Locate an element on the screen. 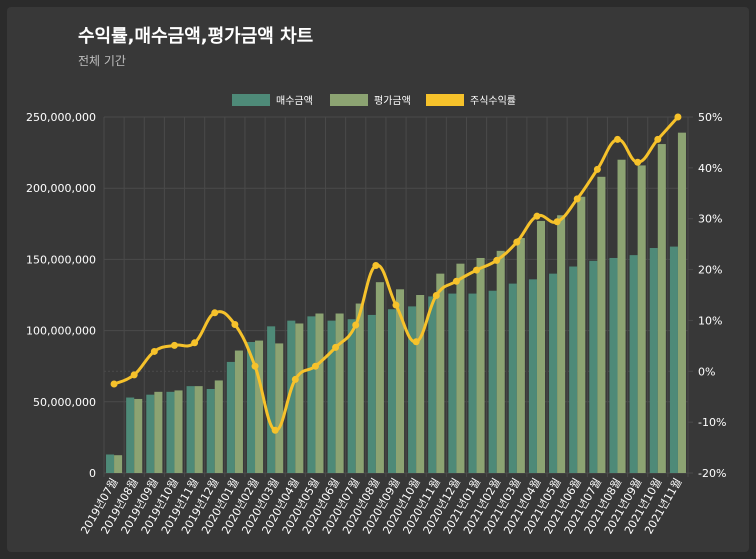 Image resolution: width=756 pixels, height=559 pixels. legend-label: 매수금액 is located at coordinates (294, 101).